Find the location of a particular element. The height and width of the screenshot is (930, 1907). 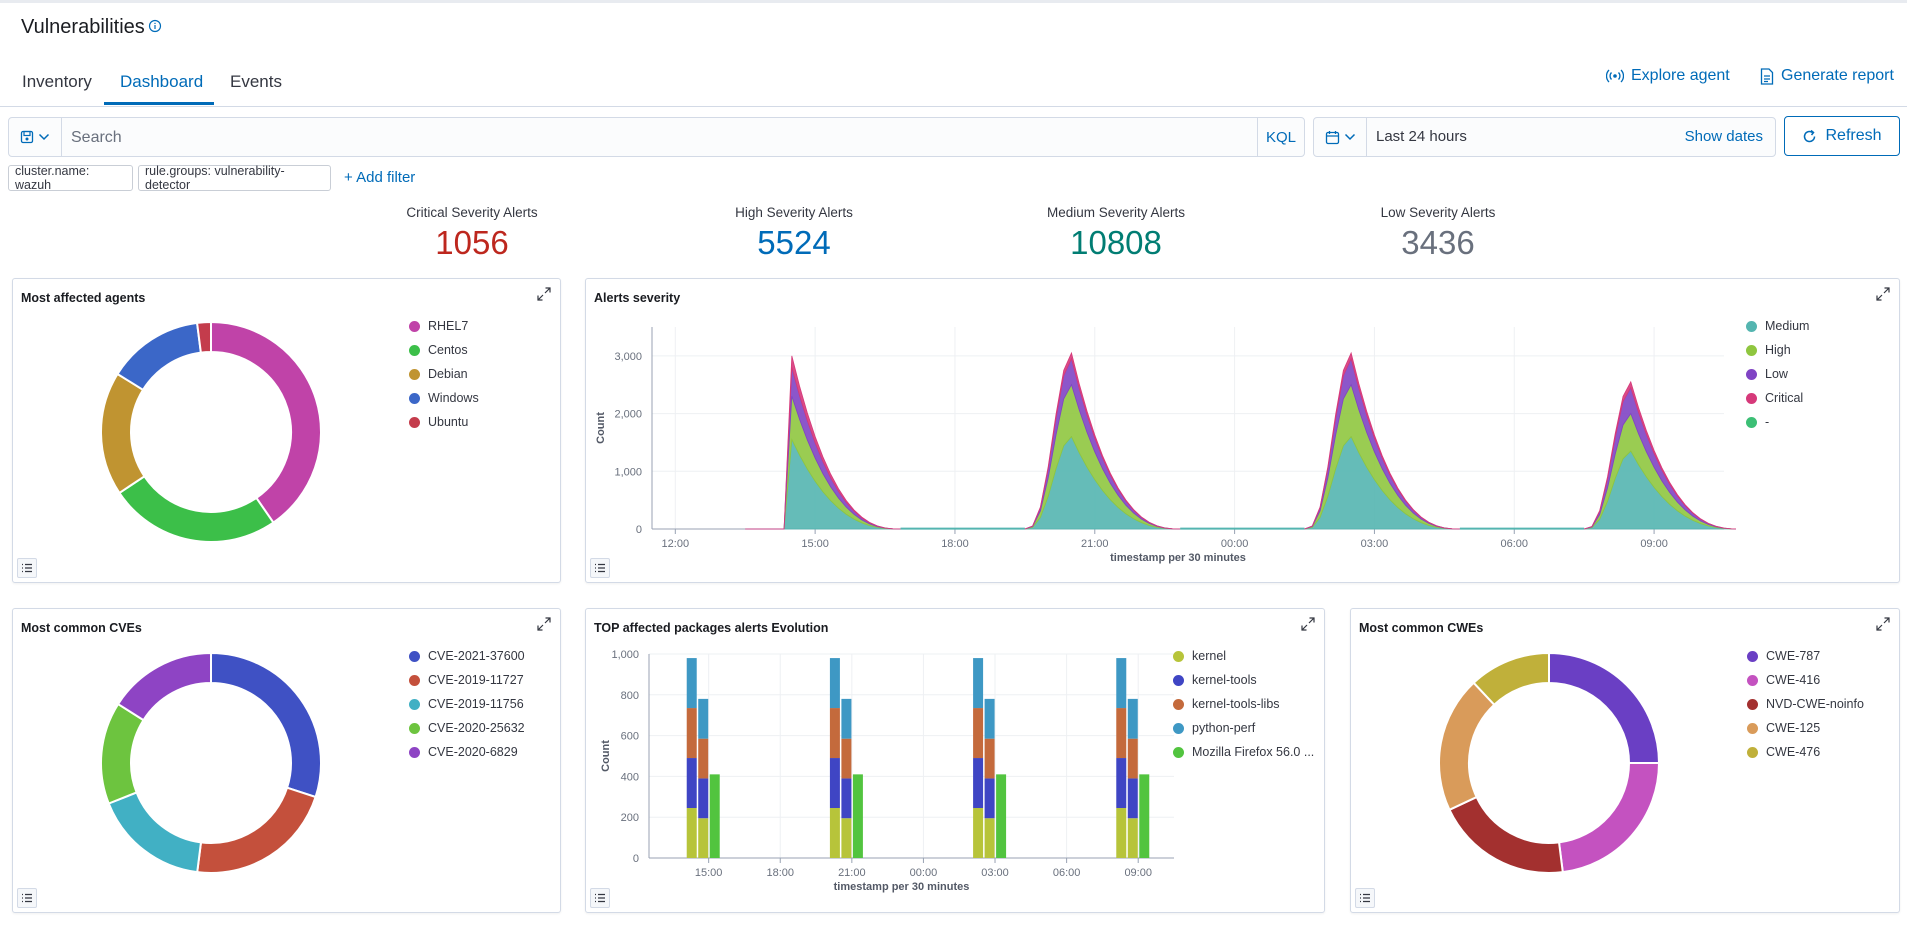

bar-mozilla-firefox-56-0-g4-b3 is located at coordinates (1144, 816).